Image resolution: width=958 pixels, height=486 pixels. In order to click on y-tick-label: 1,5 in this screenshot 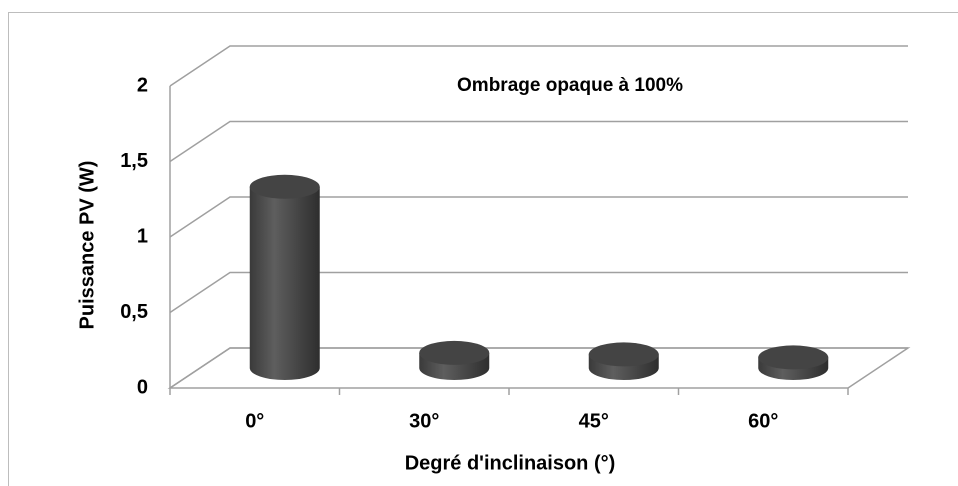, I will do `click(134, 161)`.